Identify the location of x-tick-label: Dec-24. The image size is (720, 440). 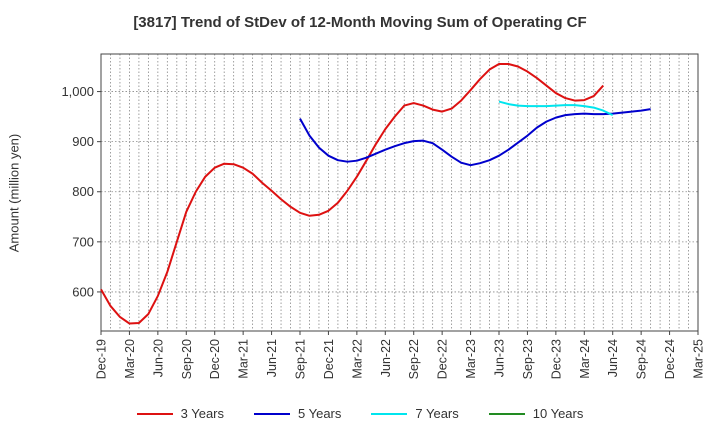
(670, 359).